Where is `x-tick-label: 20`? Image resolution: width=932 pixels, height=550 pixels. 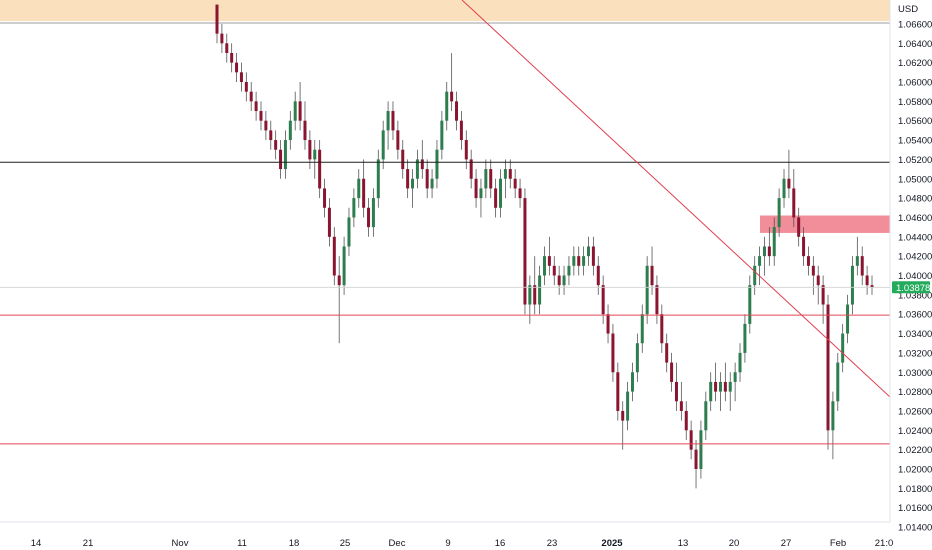 x-tick-label: 20 is located at coordinates (734, 543).